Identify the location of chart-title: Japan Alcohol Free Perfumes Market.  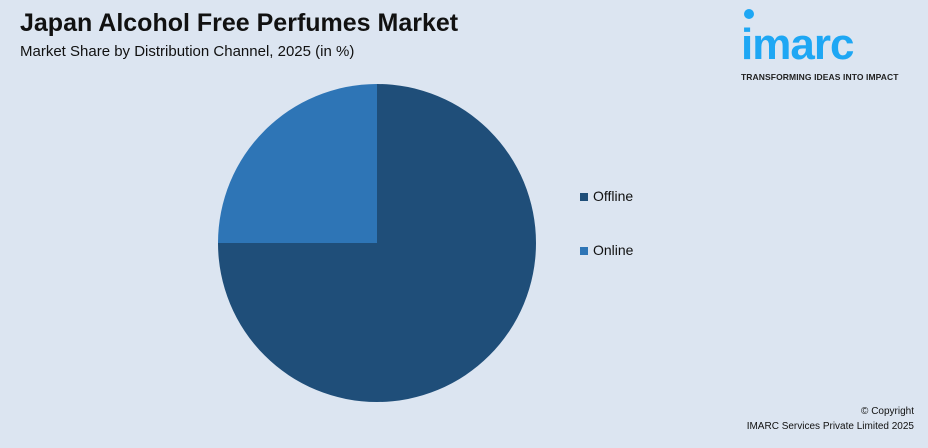
(239, 23).